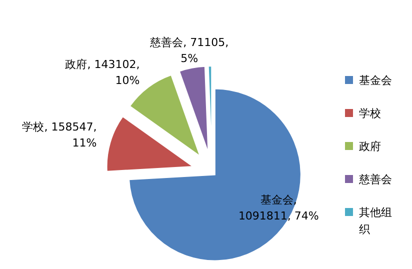 The height and width of the screenshot is (269, 412). I want to click on data-label: 基金会, 1091811, 74%, so click(278, 207).